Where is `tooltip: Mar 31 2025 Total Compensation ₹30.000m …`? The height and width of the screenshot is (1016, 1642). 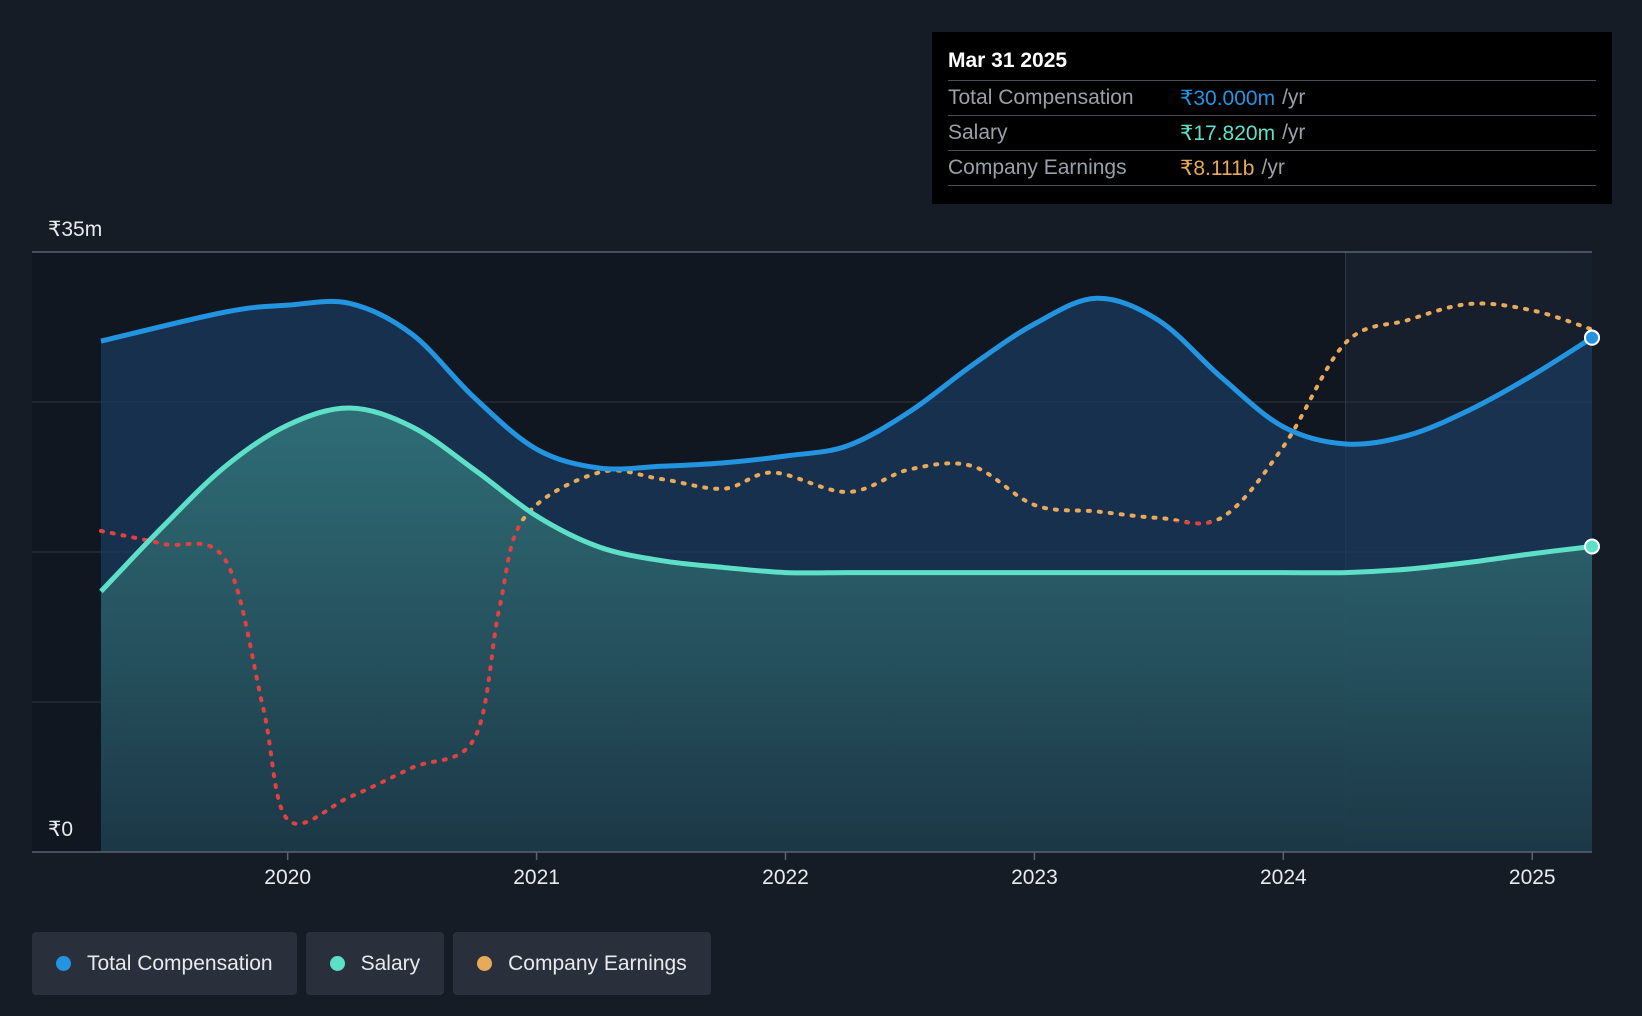 tooltip: Mar 31 2025 Total Compensation ₹30.000m … is located at coordinates (1272, 118).